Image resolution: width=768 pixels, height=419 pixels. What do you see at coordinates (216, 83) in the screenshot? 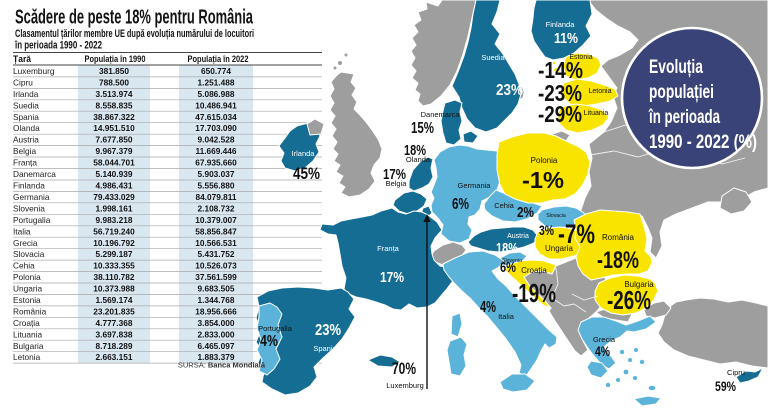
I see `svg-text: 1.251.488` at bounding box center [216, 83].